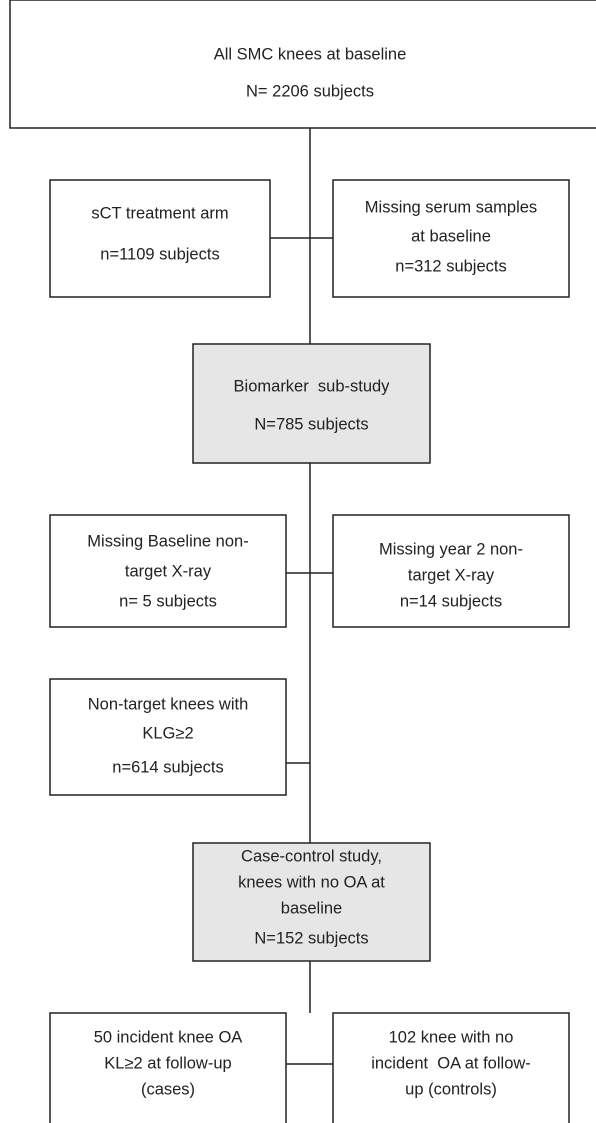 The height and width of the screenshot is (1123, 596). I want to click on box-text: (cases), so click(168, 1089).